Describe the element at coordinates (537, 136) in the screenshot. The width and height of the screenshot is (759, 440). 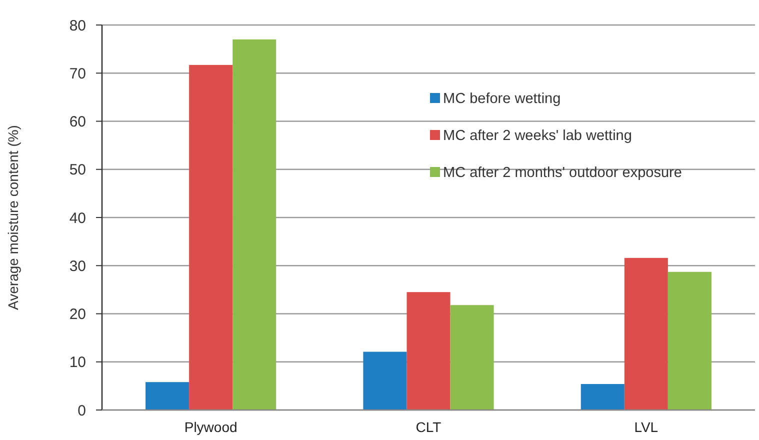
I see `legend-label: MC after 2 weeks' lab wetting` at that location.